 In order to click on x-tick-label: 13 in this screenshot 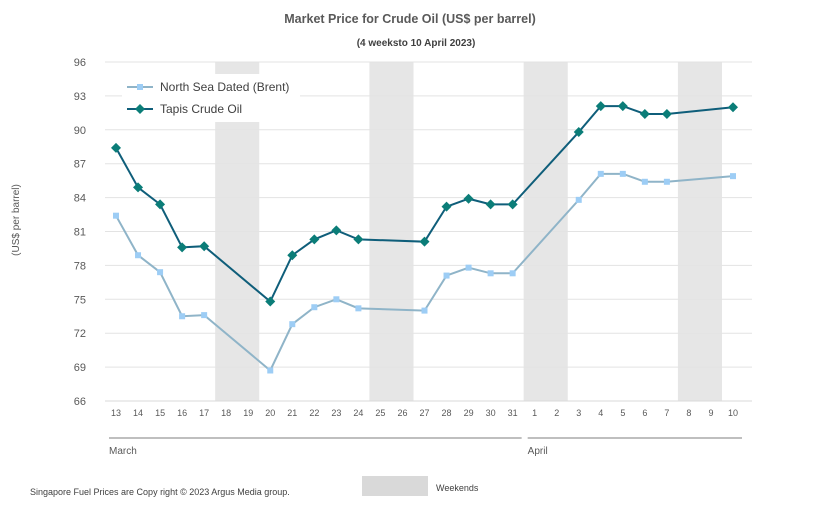, I will do `click(116, 413)`.